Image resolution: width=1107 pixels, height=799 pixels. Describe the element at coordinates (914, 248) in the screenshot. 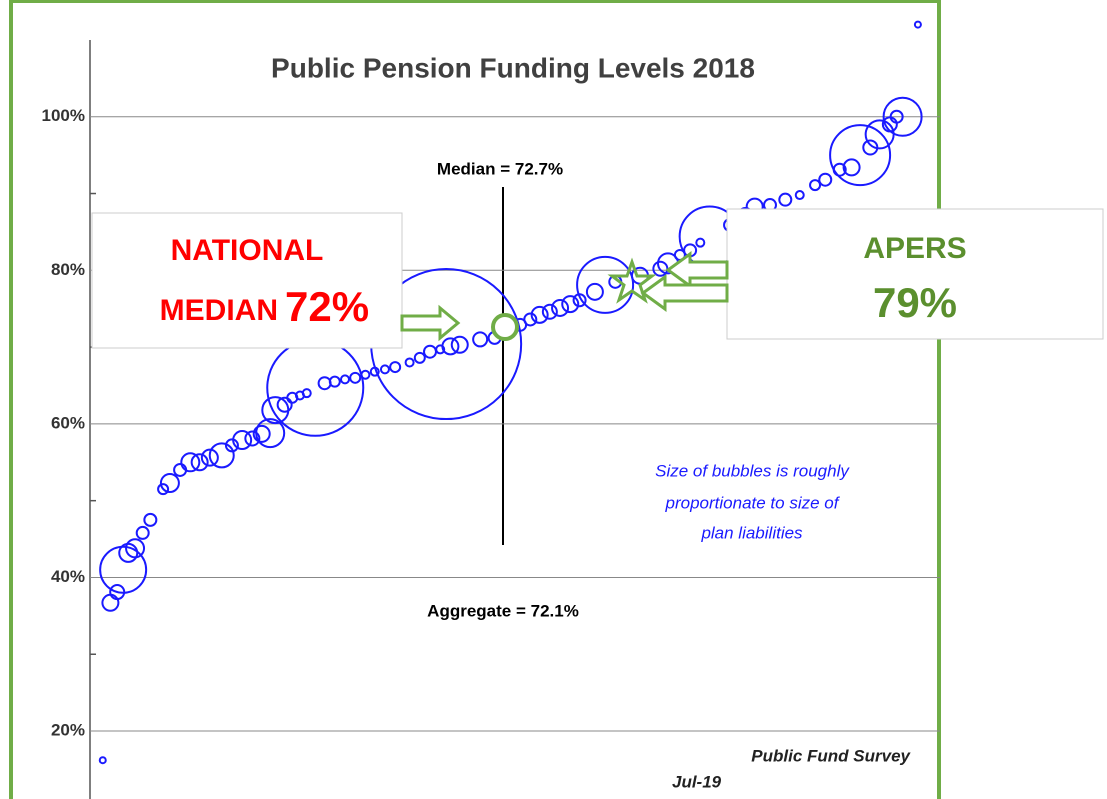

I see `callout-text: APERS` at that location.